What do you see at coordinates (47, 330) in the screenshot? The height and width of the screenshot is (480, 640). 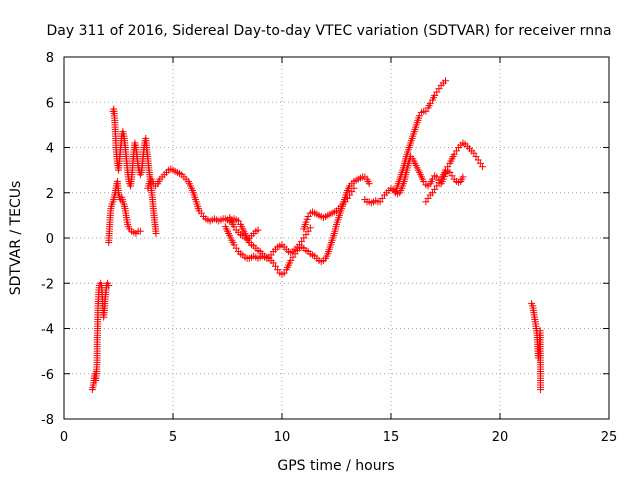 I see `y-tick-label: -4` at bounding box center [47, 330].